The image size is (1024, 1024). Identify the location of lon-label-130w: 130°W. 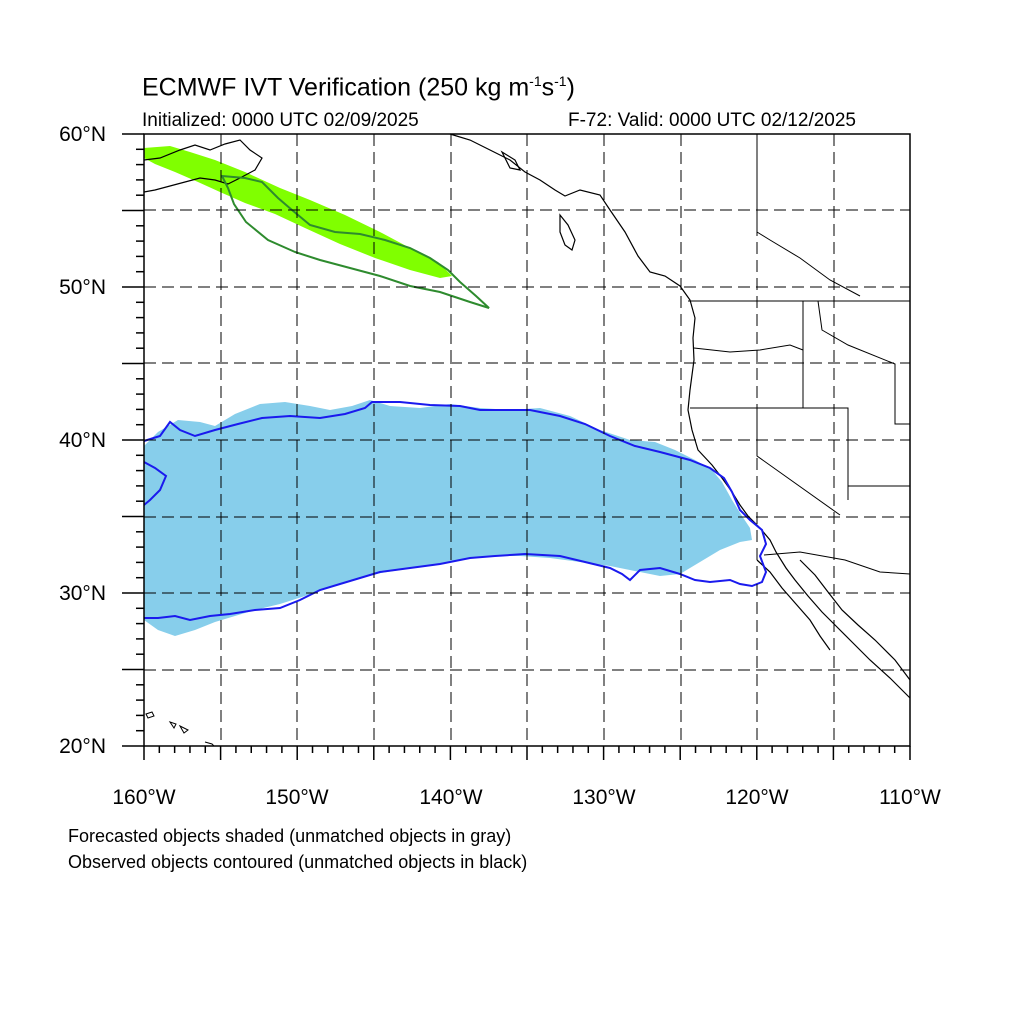
(604, 797).